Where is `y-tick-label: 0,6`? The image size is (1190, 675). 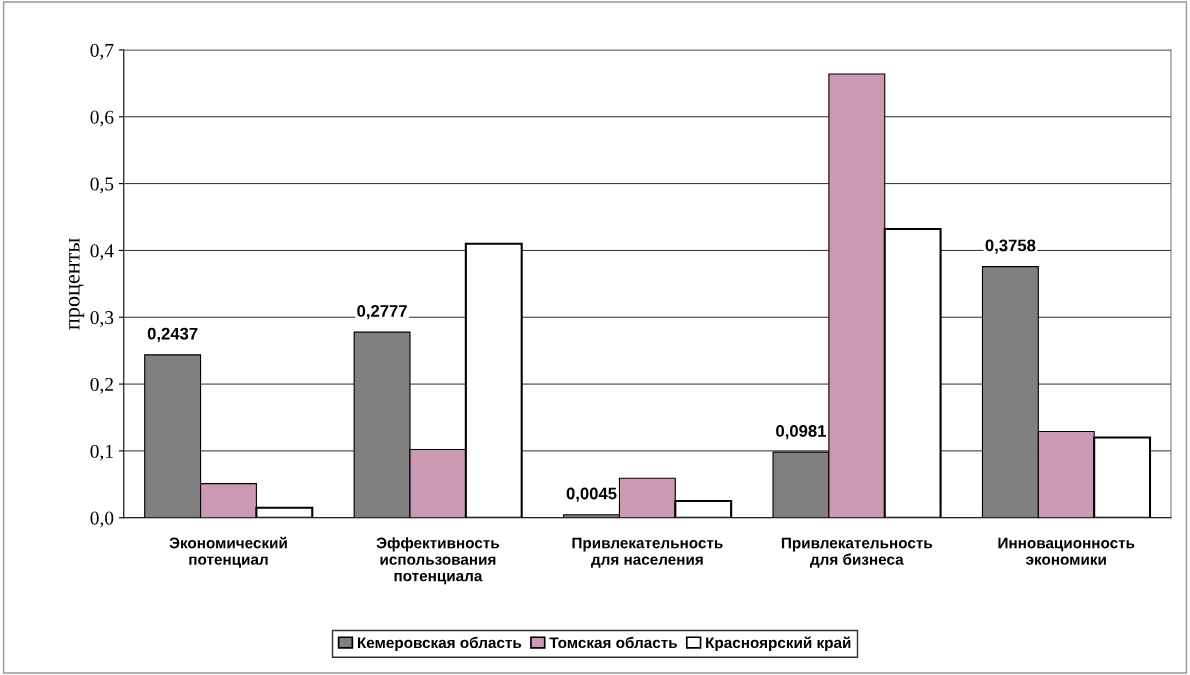 y-tick-label: 0,6 is located at coordinates (102, 118).